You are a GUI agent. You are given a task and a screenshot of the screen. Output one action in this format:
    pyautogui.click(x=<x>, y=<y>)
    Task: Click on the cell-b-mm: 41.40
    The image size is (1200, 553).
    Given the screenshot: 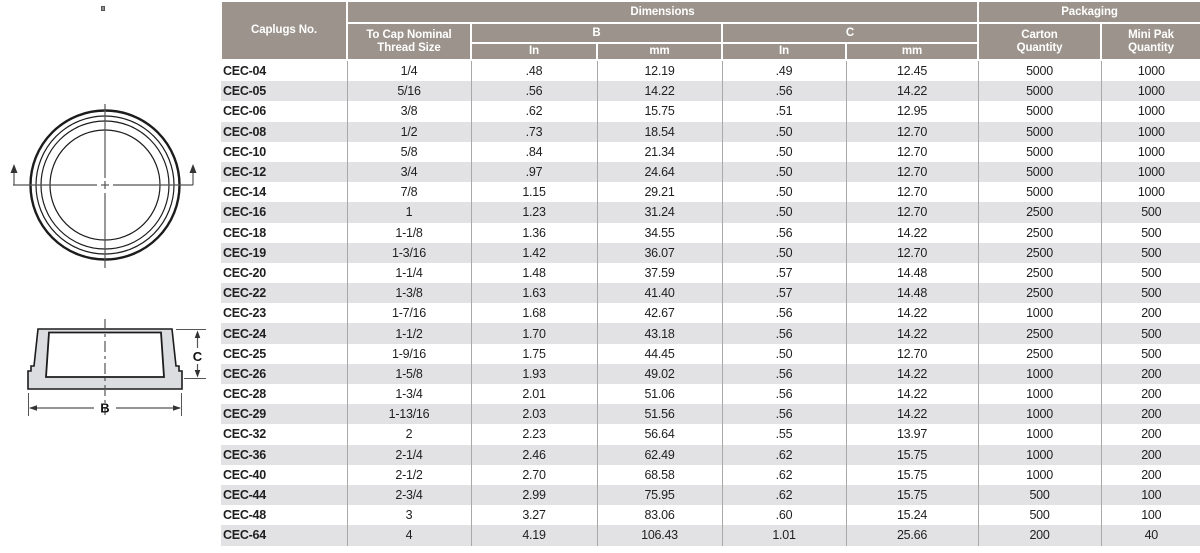 What is the action you would take?
    pyautogui.click(x=659, y=293)
    